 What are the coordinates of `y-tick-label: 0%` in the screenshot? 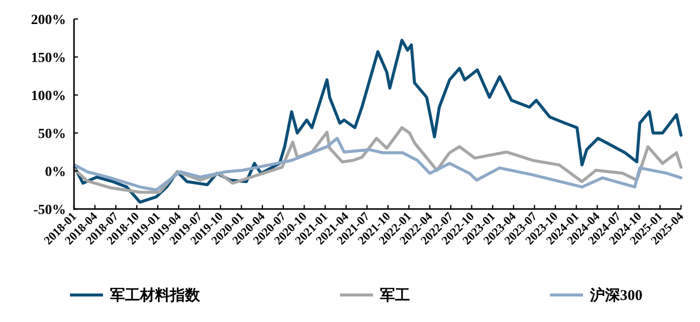 It's located at (55, 172).